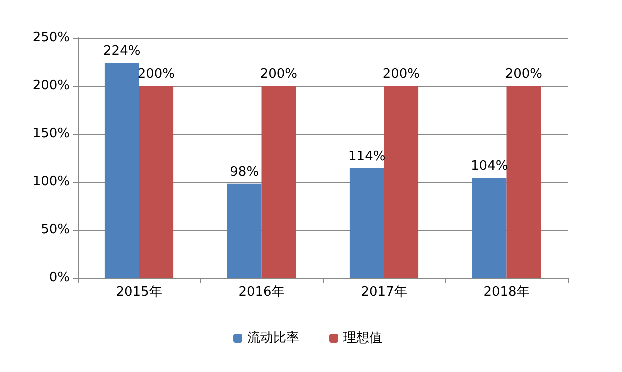  What do you see at coordinates (51, 86) in the screenshot?
I see `y-tick-label: 200%` at bounding box center [51, 86].